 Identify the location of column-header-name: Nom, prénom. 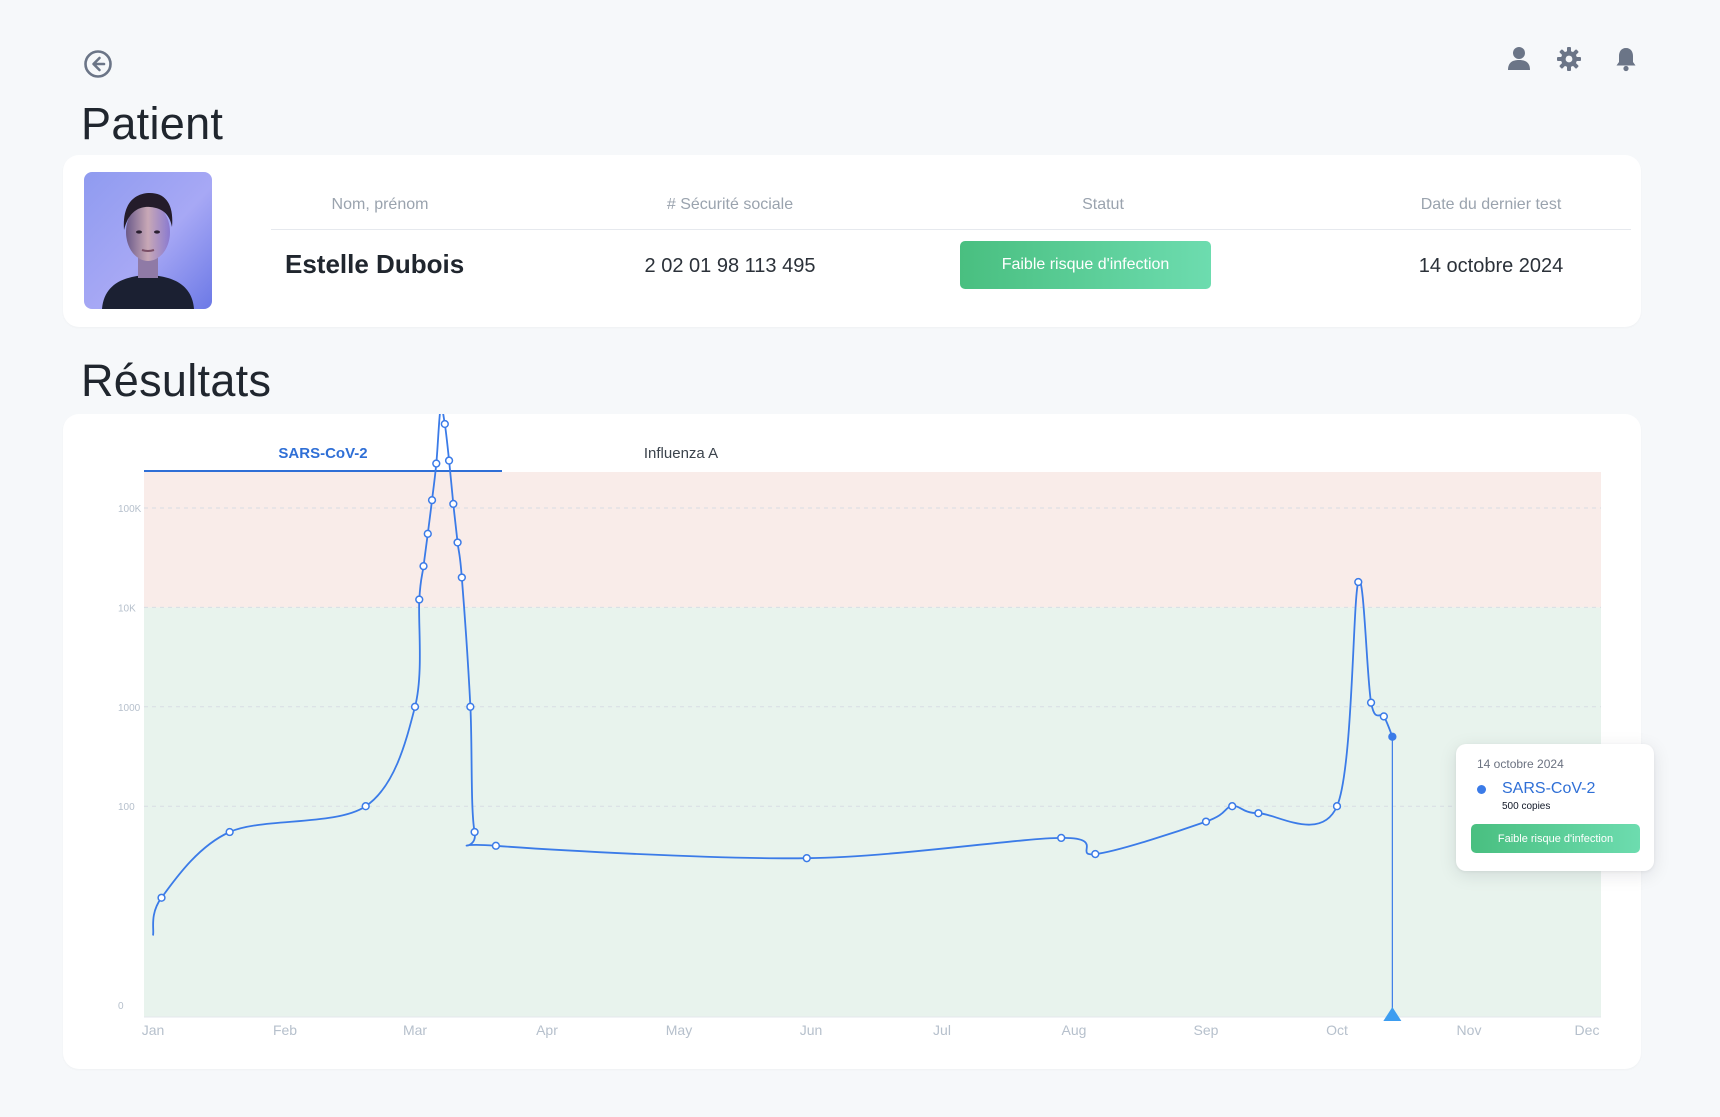
(380, 204).